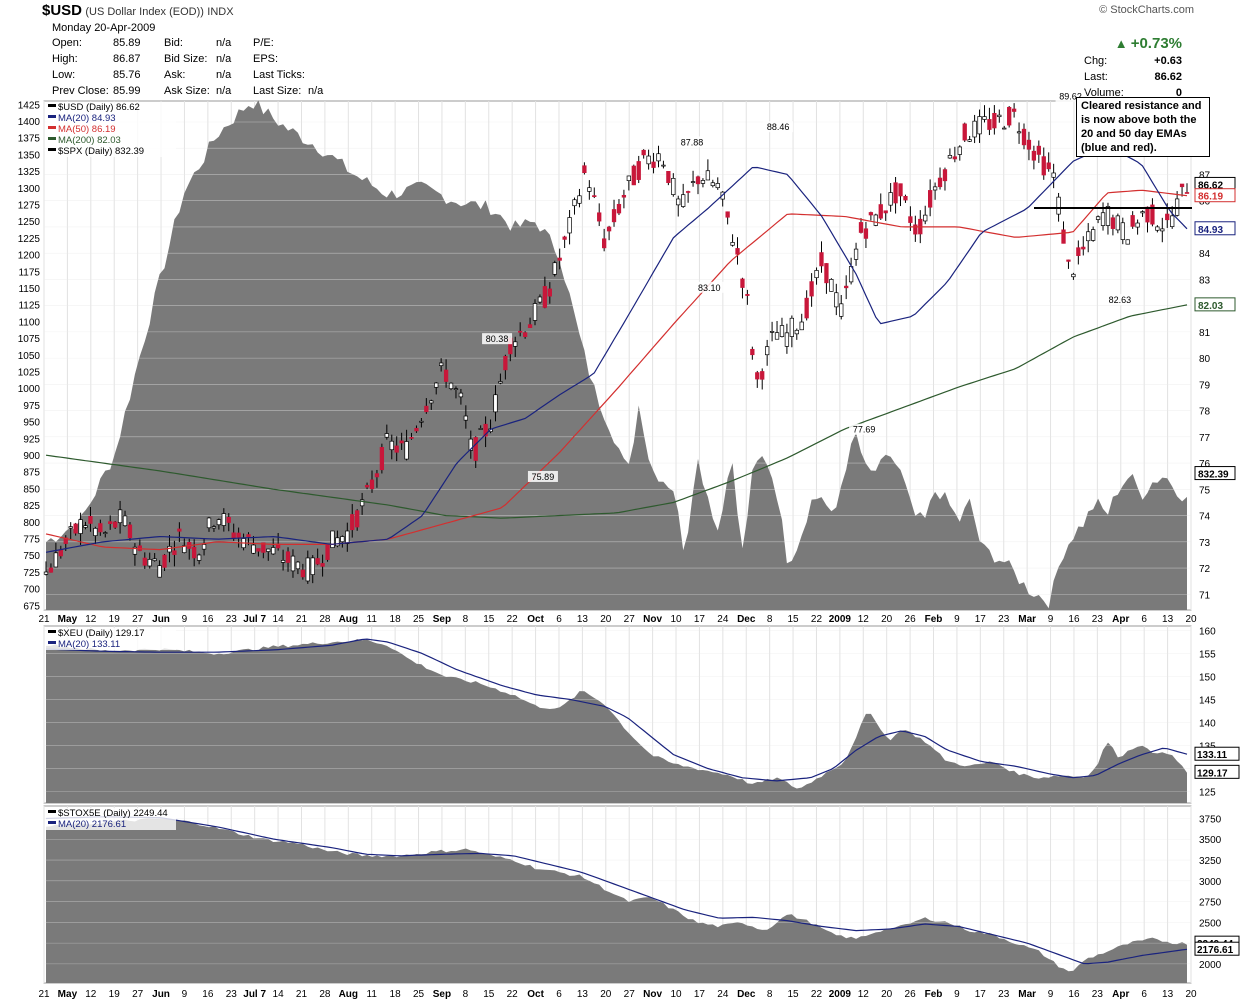 Image resolution: width=1240 pixels, height=1001 pixels. Describe the element at coordinates (185, 619) in the screenshot. I see `x-tick-label: 9` at that location.